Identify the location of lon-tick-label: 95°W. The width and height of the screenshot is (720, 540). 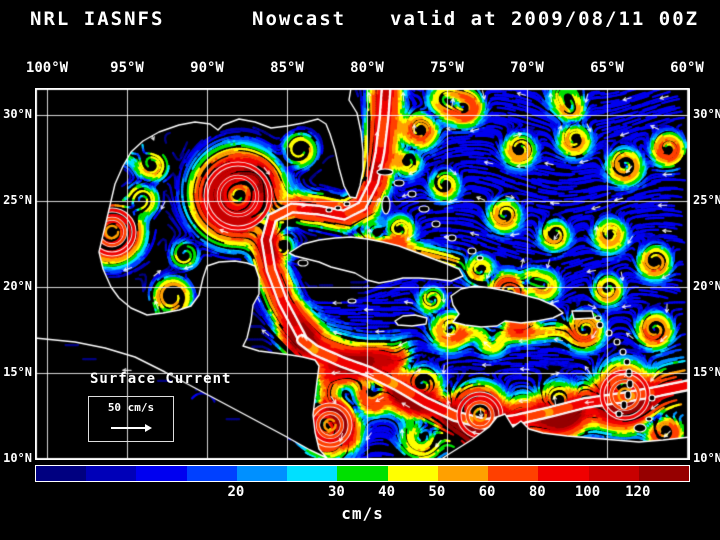
(127, 68).